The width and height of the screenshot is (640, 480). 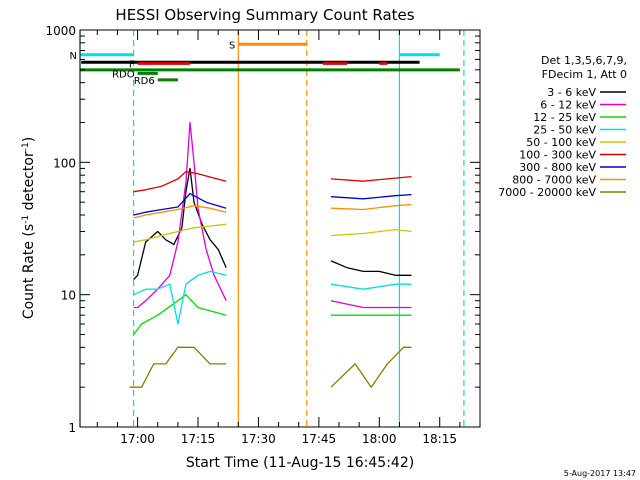 What do you see at coordinates (571, 92) in the screenshot?
I see `legend-label-0: 3 - 6 keV` at bounding box center [571, 92].